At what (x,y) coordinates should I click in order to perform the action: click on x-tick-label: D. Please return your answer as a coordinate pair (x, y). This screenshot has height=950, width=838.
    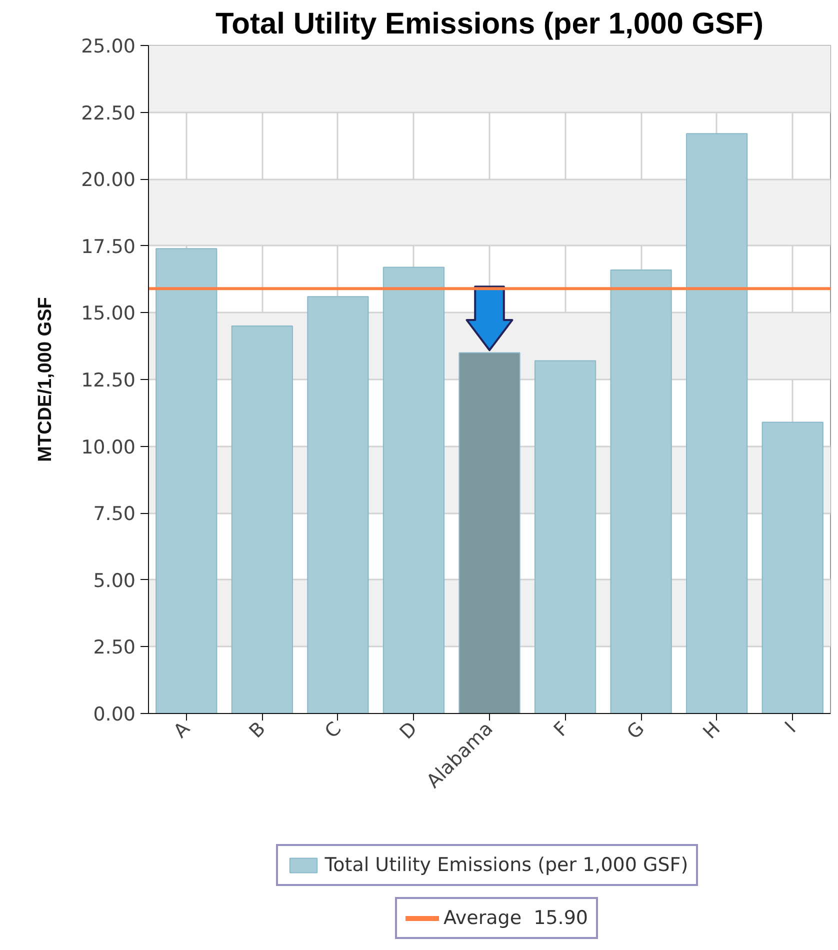
    Looking at the image, I should click on (409, 731).